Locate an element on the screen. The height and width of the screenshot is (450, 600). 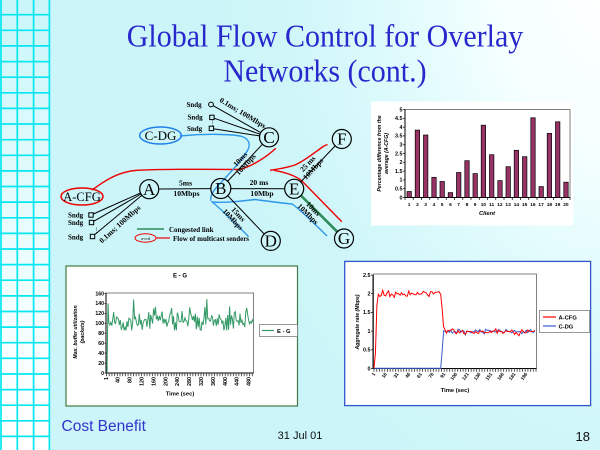
svg-text: 121 is located at coordinates (466, 376).